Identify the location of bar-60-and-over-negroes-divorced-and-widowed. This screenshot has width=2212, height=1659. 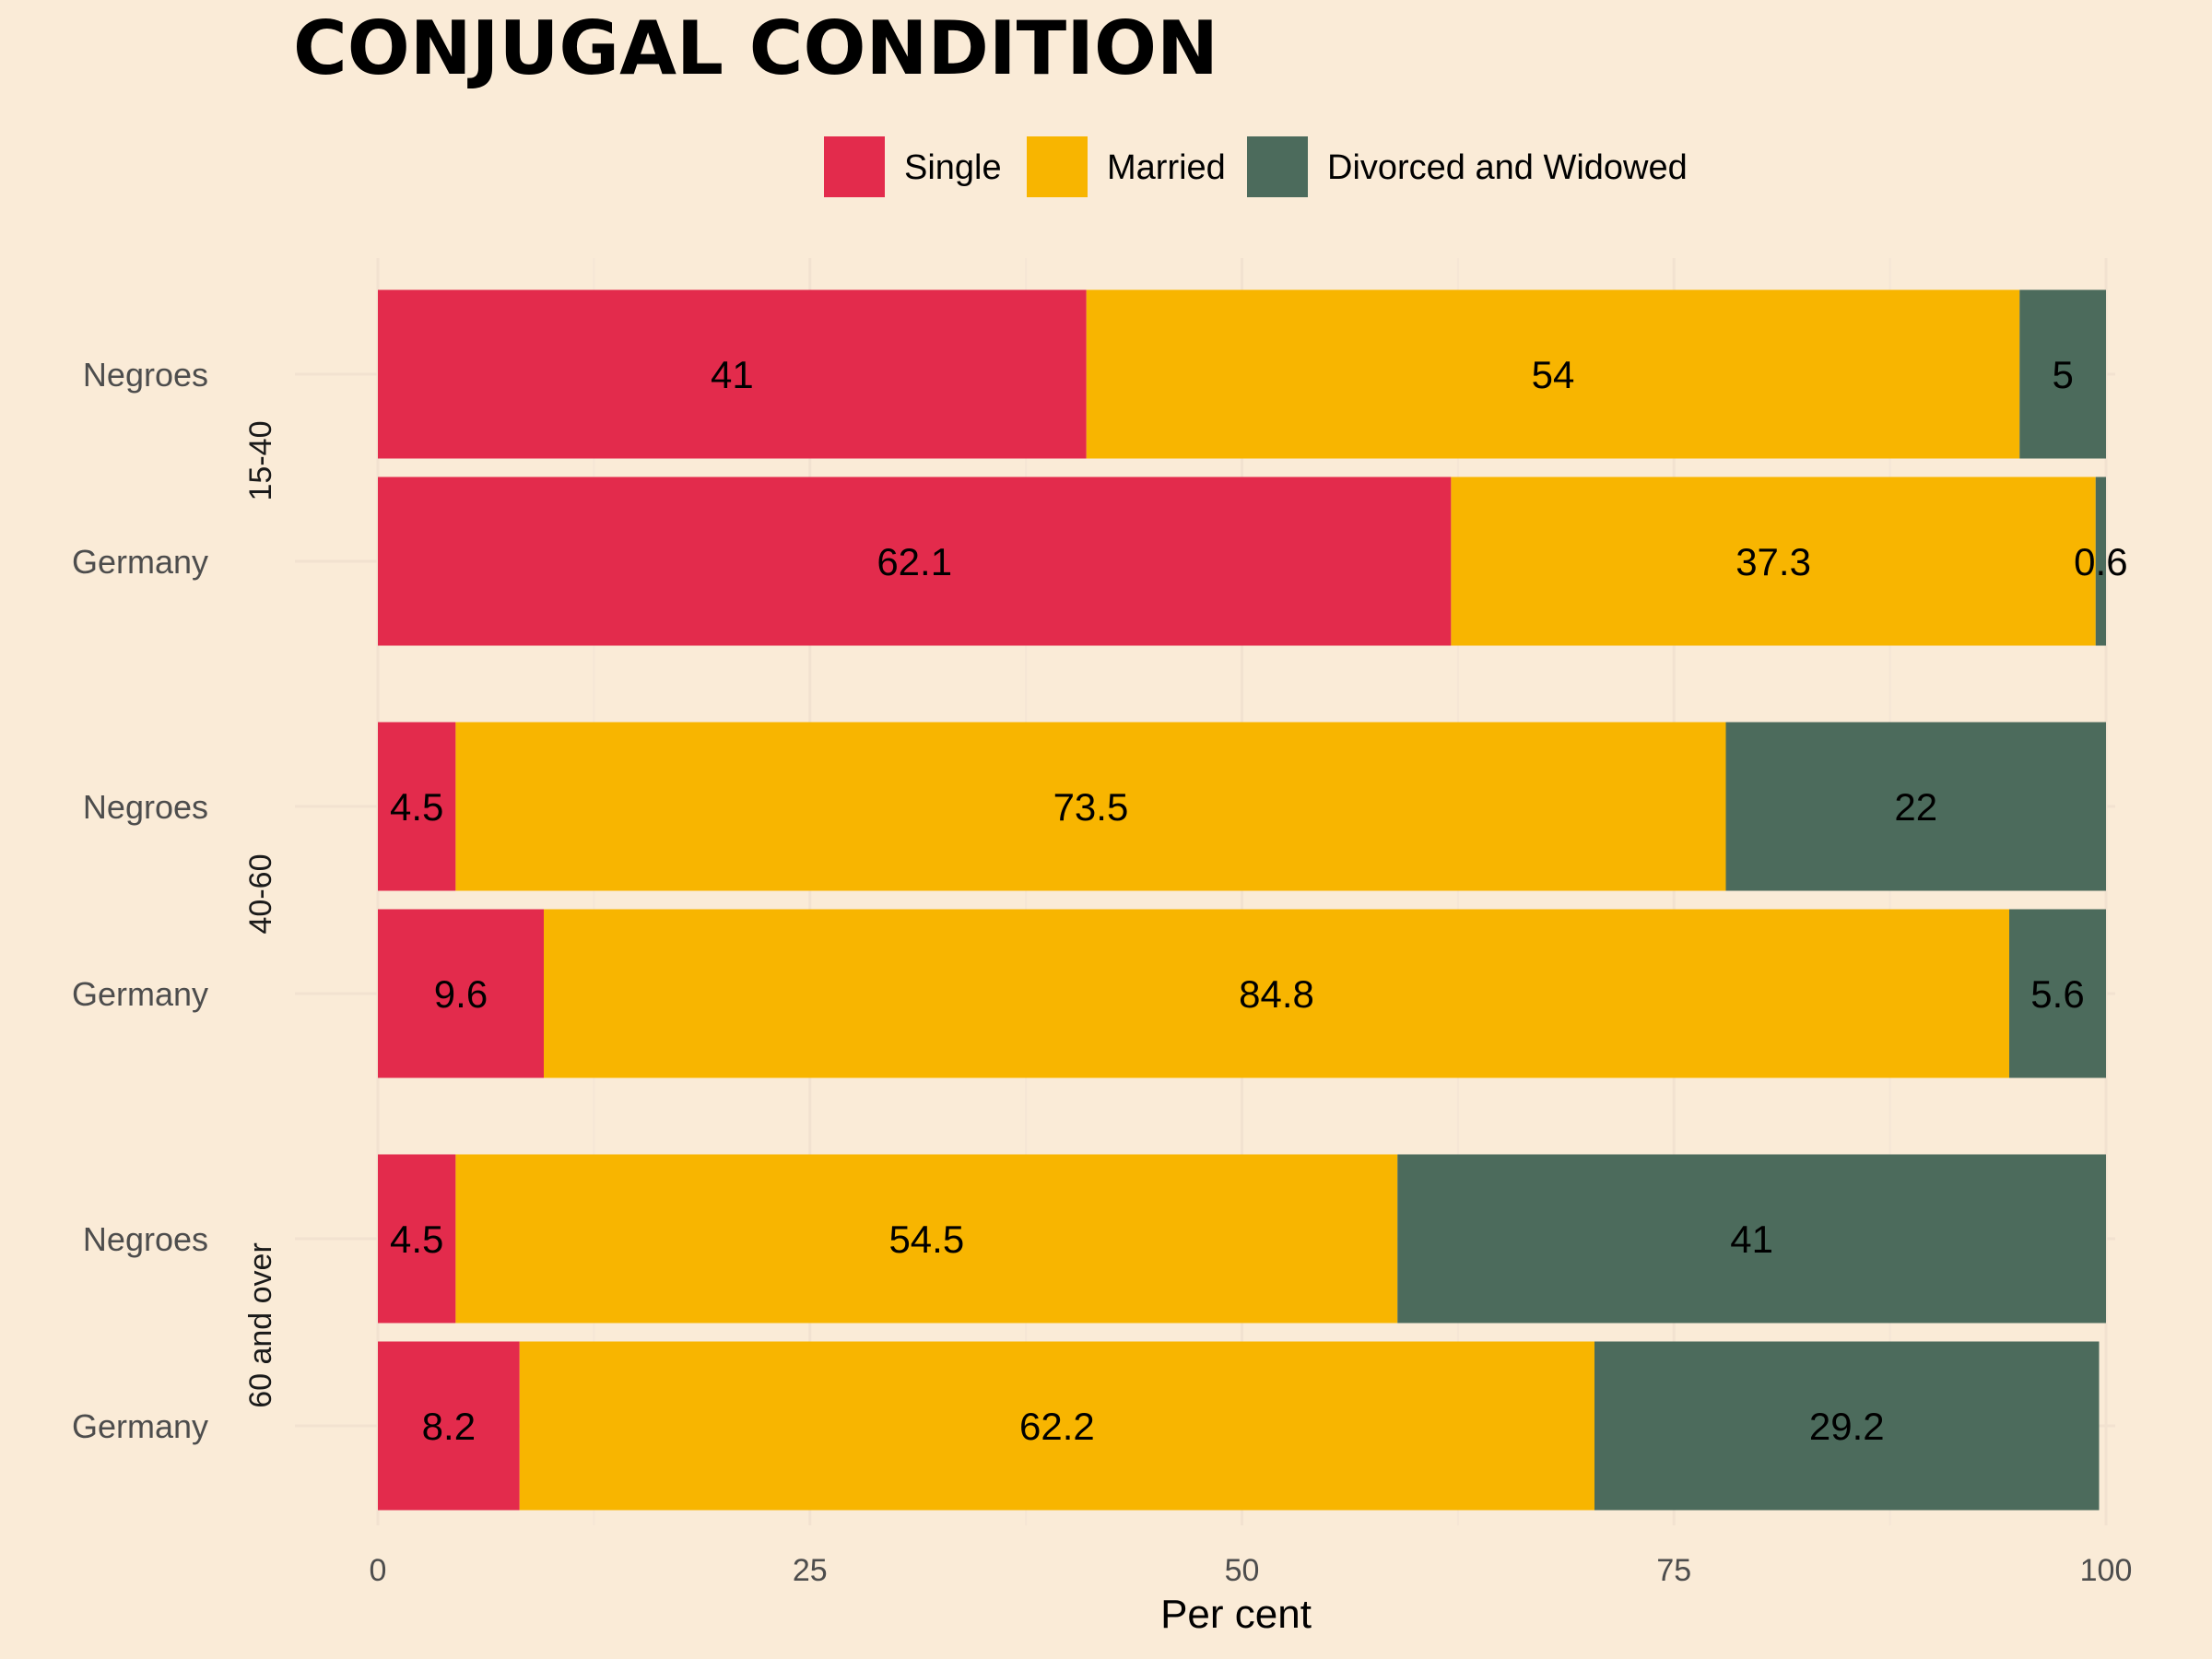
(1751, 1239).